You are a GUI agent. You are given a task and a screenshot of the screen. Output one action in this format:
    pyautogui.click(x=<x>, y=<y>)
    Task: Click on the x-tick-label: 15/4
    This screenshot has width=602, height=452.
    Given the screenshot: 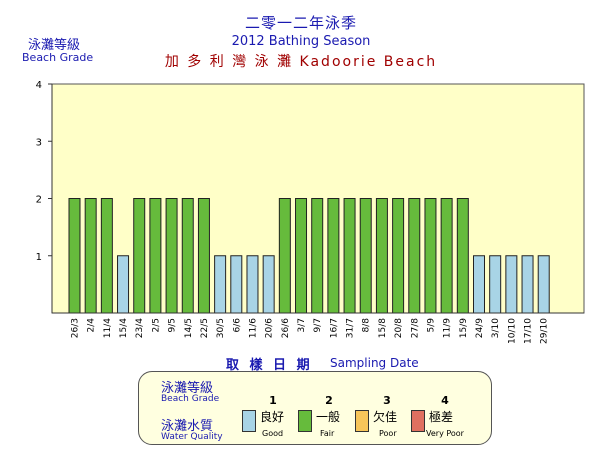 What is the action you would take?
    pyautogui.click(x=124, y=328)
    